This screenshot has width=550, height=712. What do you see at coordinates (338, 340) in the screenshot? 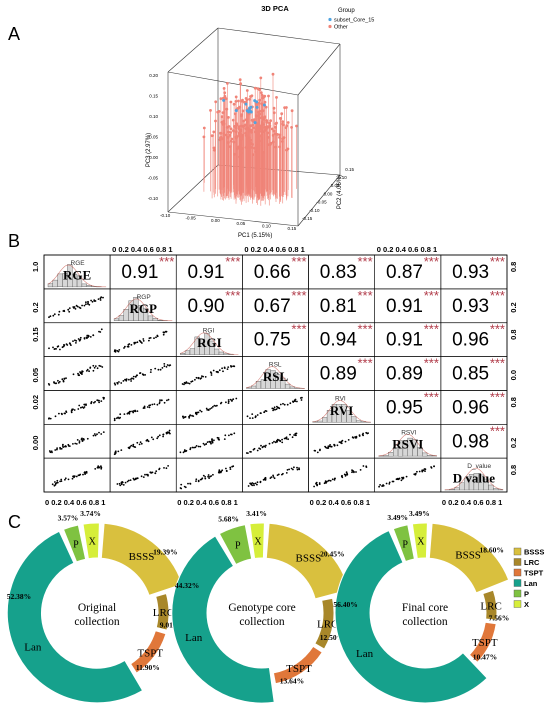
I see `correlation-value: 0.94` at bounding box center [338, 340].